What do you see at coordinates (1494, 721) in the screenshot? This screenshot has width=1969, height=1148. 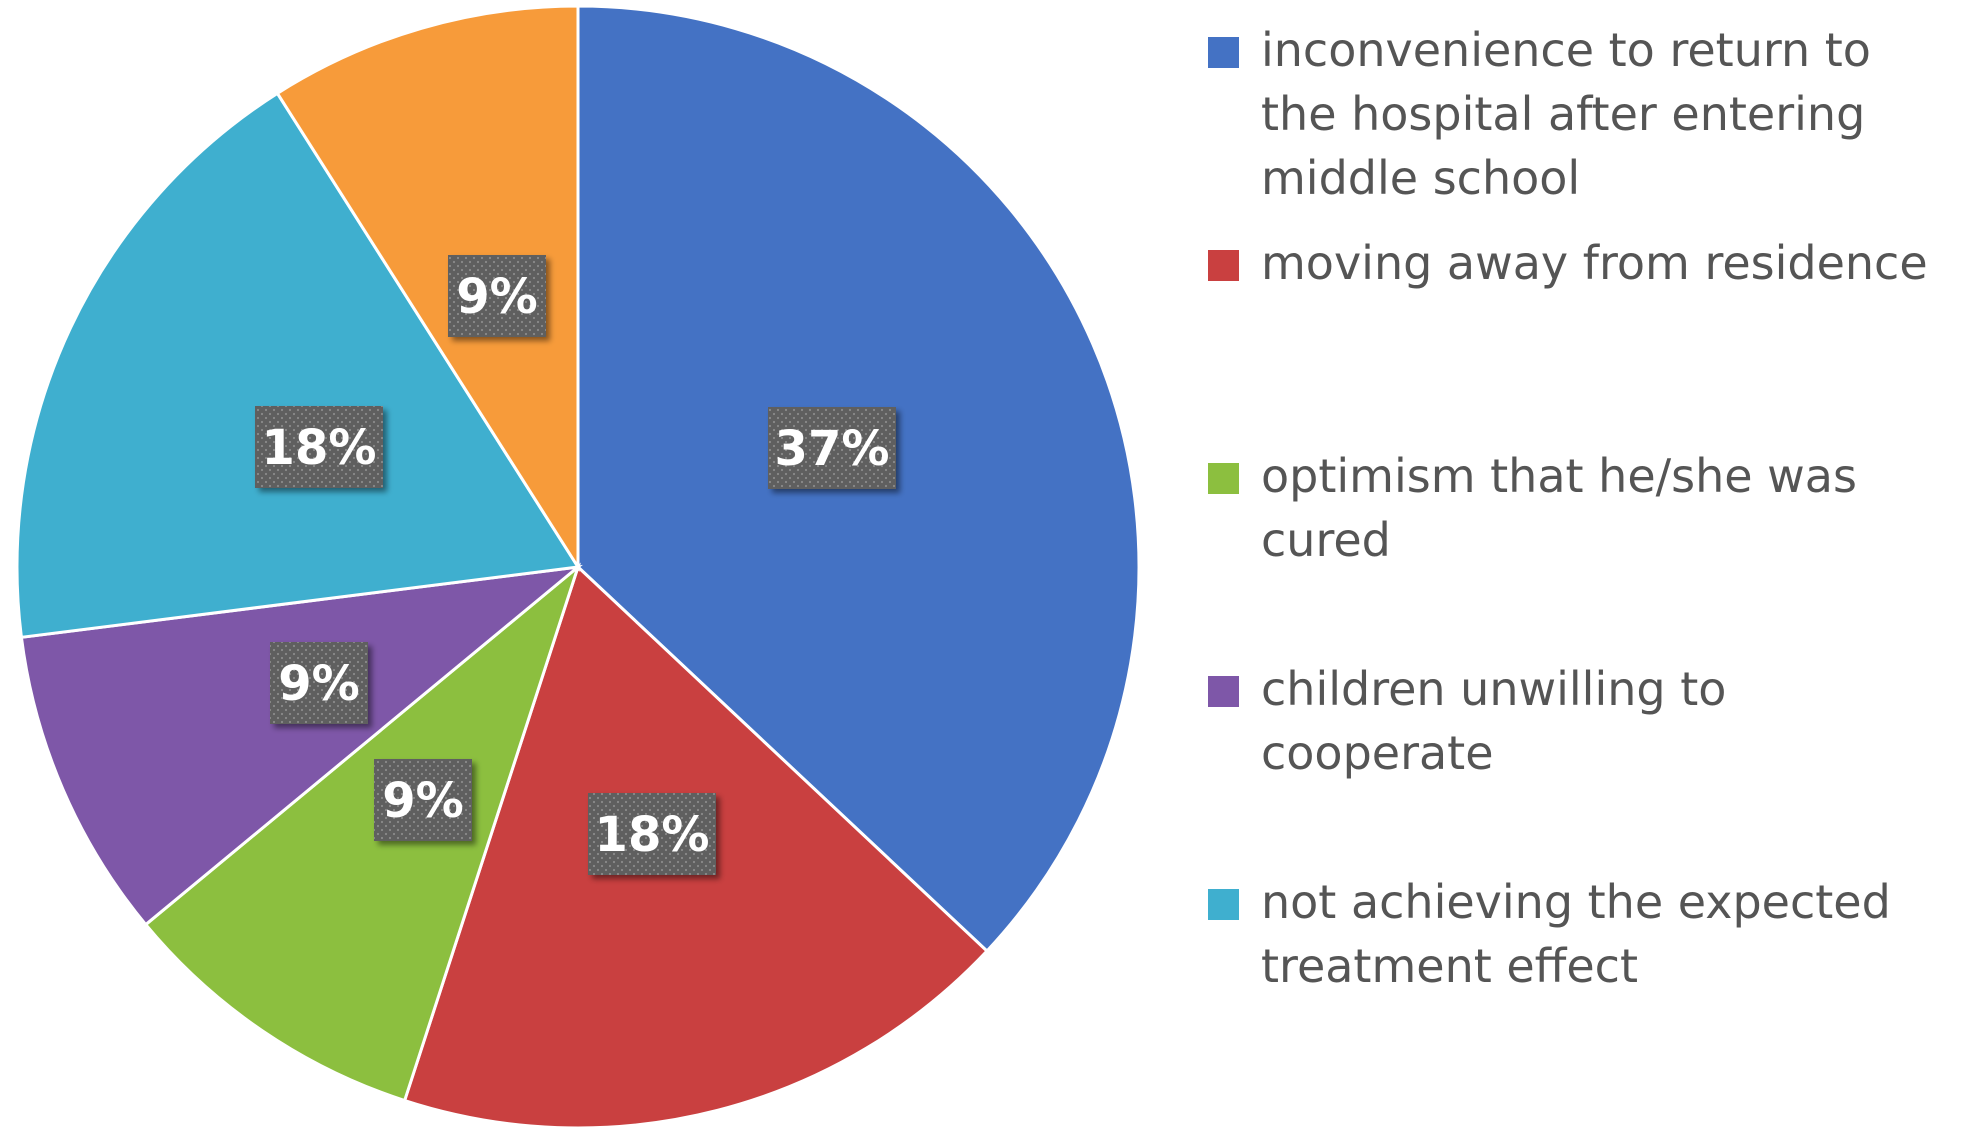 I see `legend-label: children unwilling to cooperate` at bounding box center [1494, 721].